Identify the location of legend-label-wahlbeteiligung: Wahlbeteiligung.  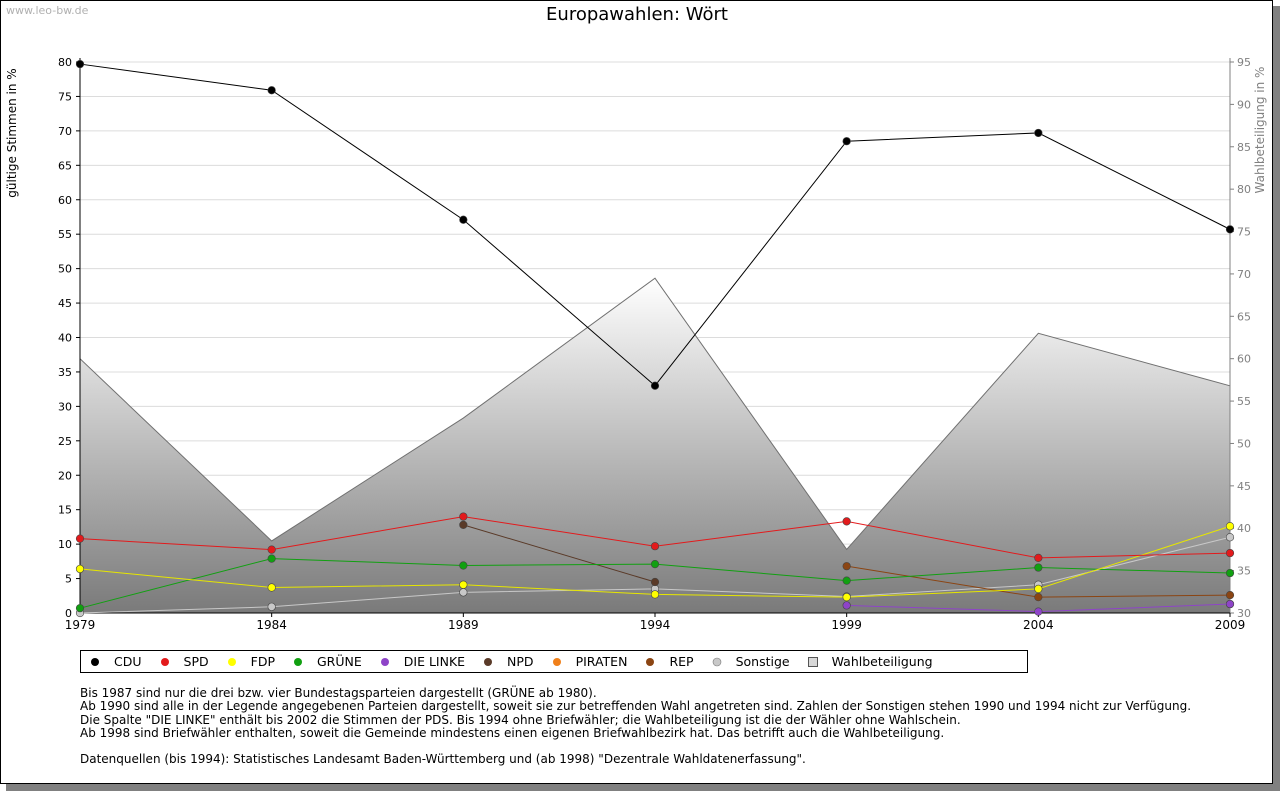
(882, 661).